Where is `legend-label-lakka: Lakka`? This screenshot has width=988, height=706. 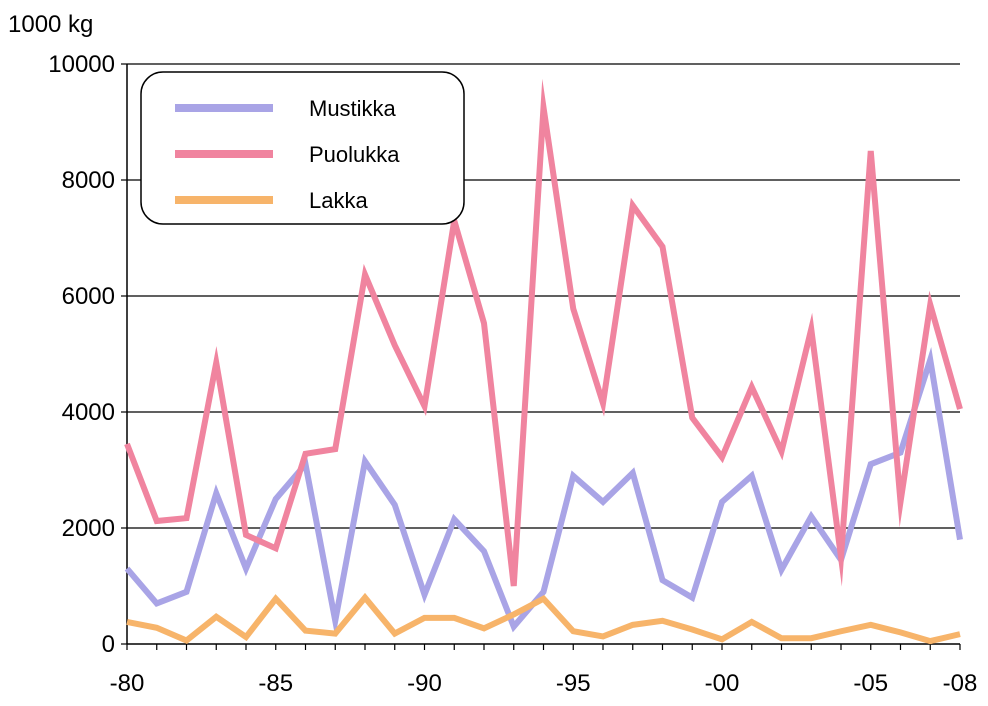
legend-label-lakka: Lakka is located at coordinates (338, 200).